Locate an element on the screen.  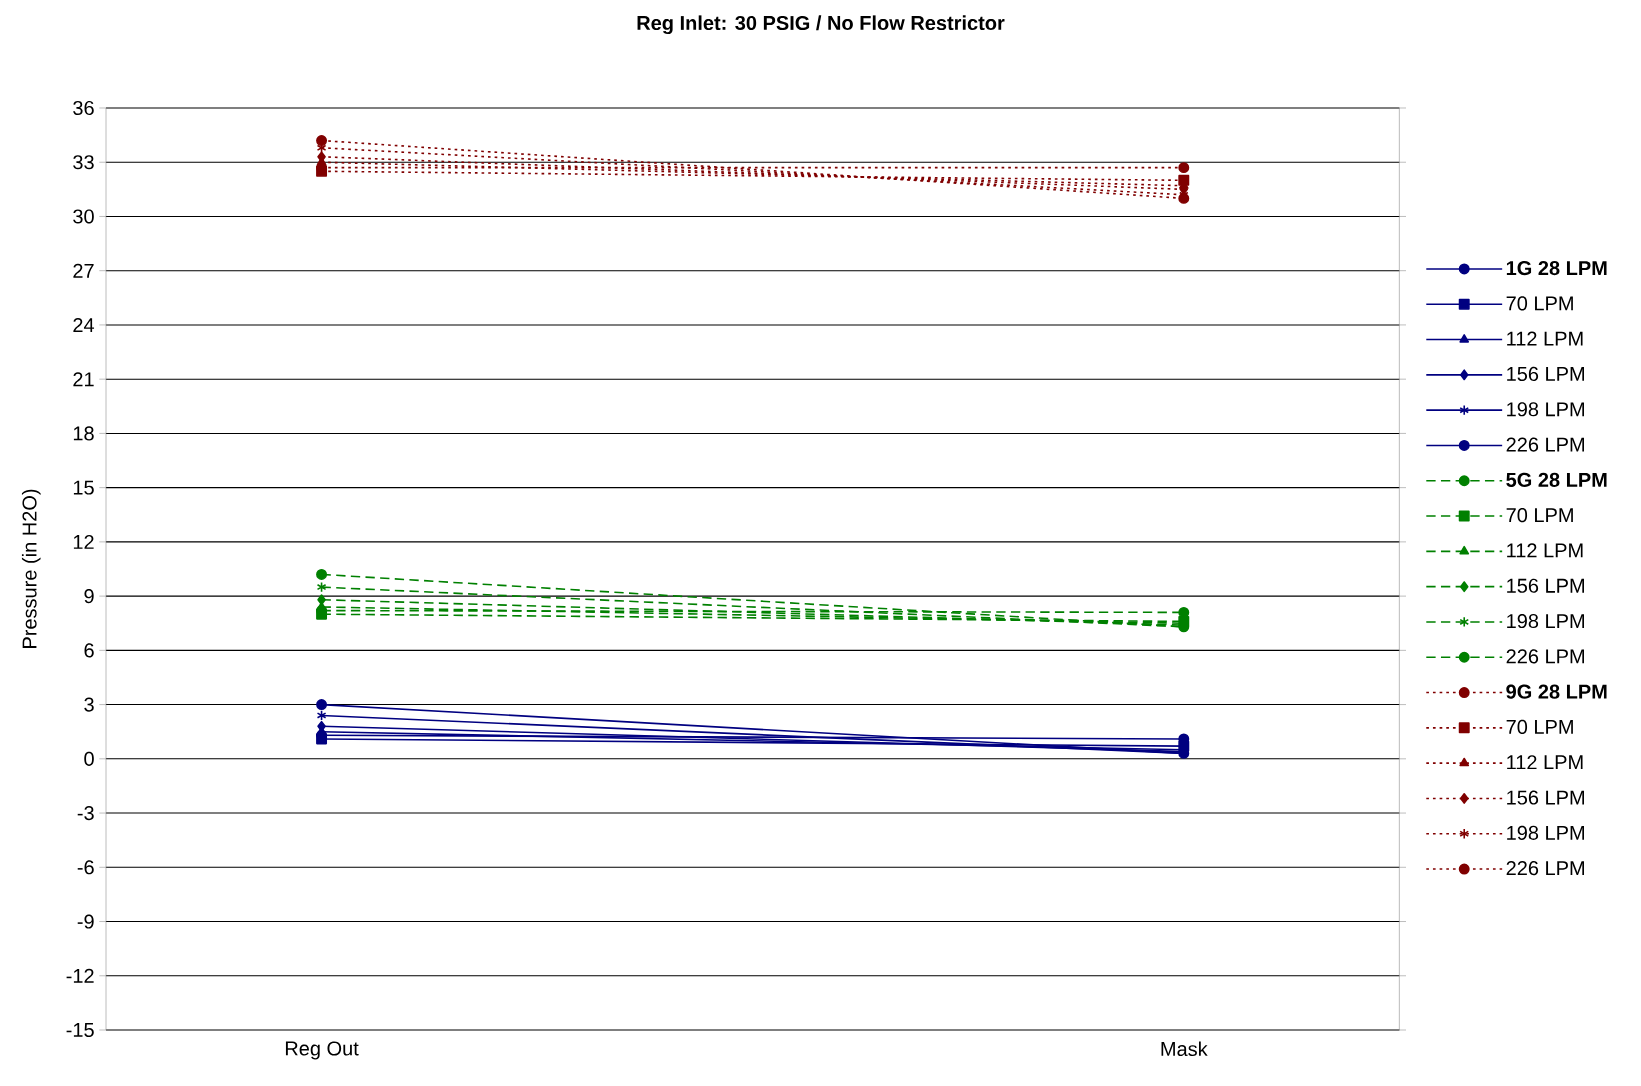
y-tick-label: -9 is located at coordinates (85, 921).